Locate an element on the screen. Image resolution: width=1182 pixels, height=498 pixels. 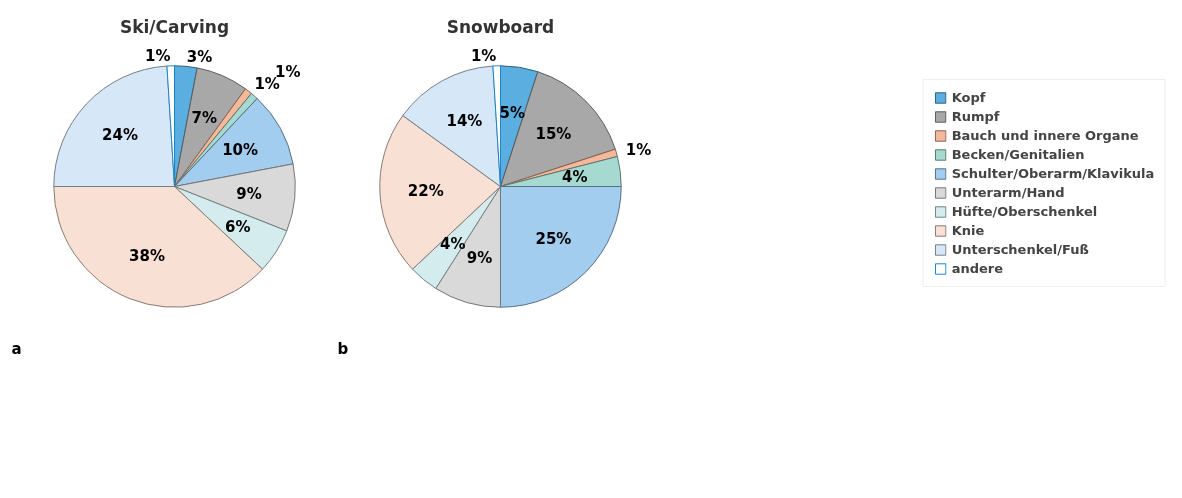
legend-label: Schulter/Oberarm/Klavikula is located at coordinates (1053, 173).